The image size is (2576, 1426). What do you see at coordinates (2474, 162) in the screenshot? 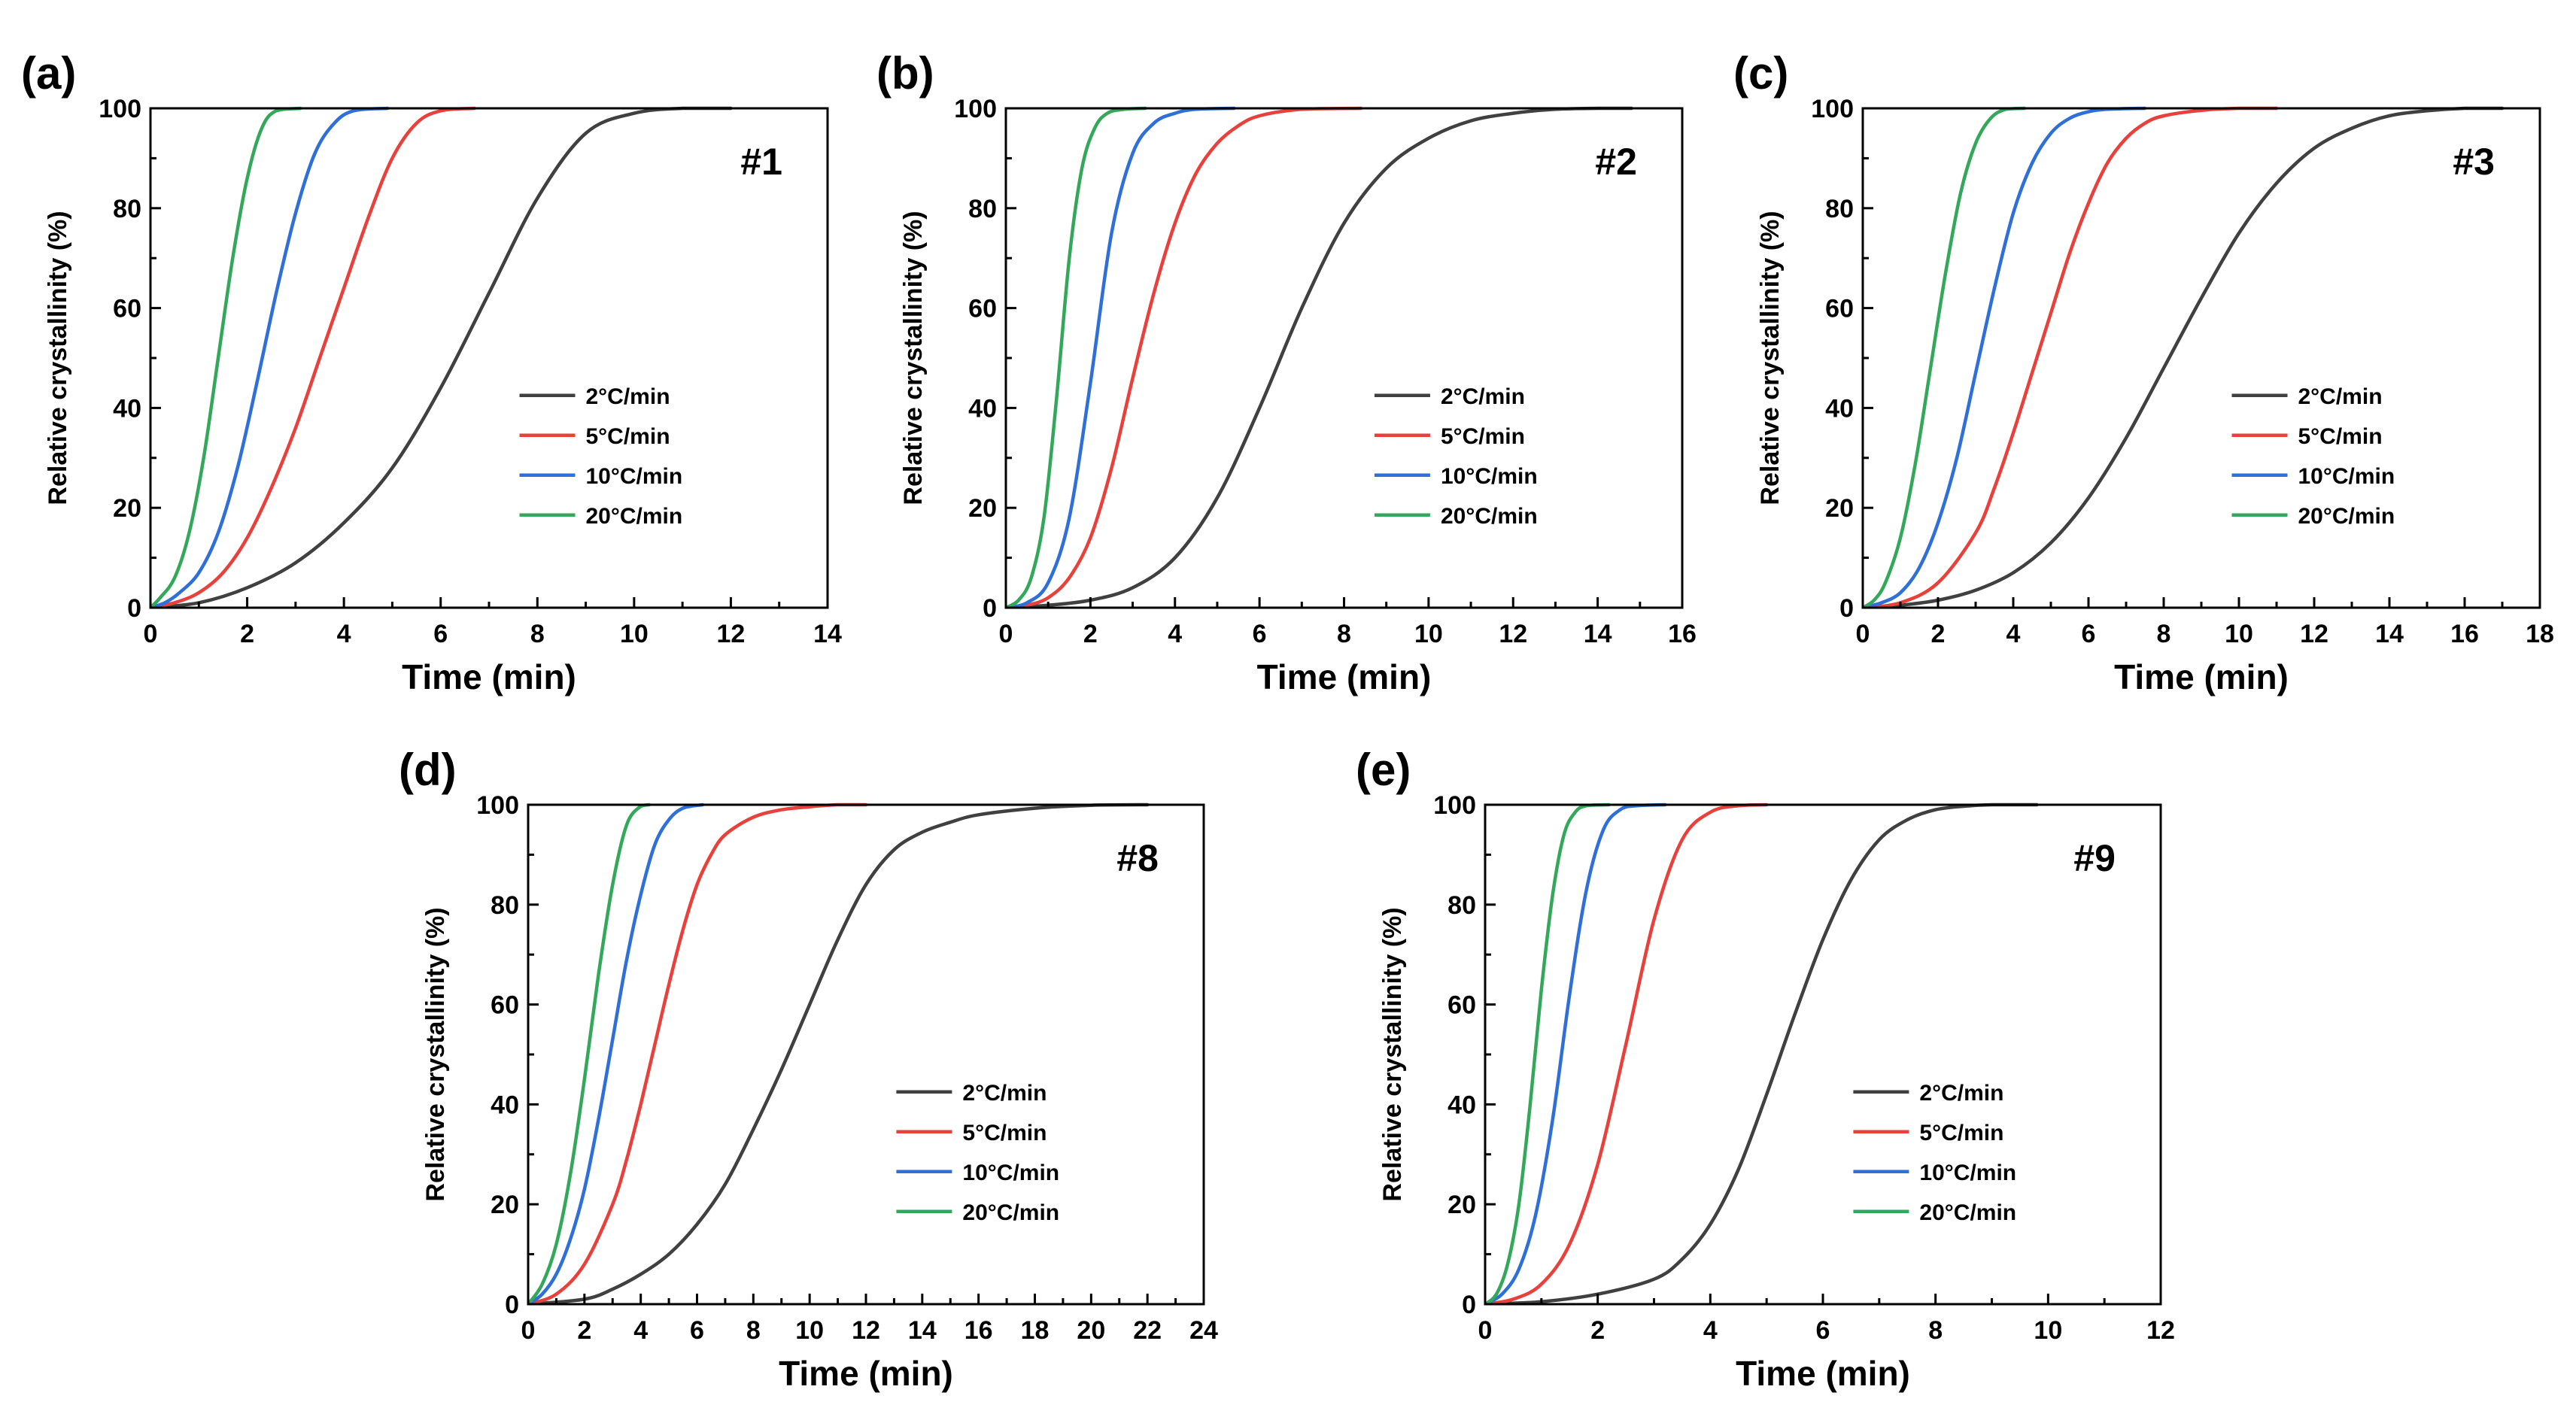
I see `sample-tag: #3` at bounding box center [2474, 162].